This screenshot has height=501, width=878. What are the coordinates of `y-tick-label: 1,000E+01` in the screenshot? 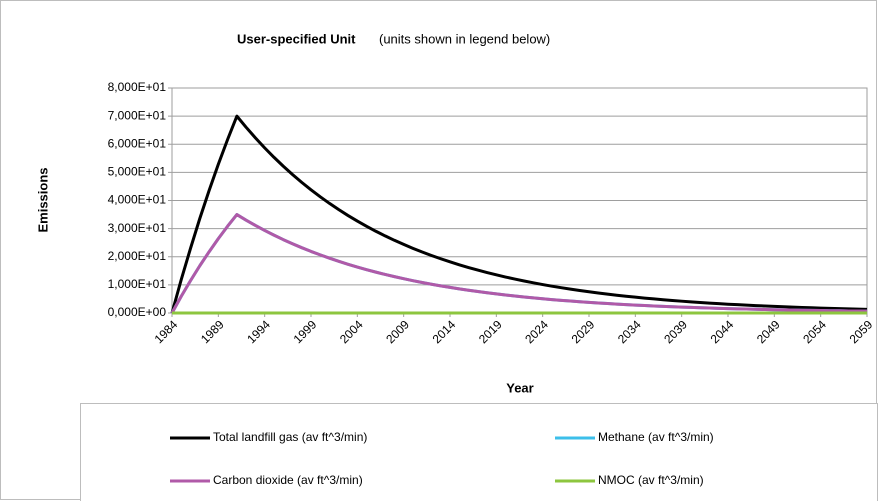 It's located at (137, 284).